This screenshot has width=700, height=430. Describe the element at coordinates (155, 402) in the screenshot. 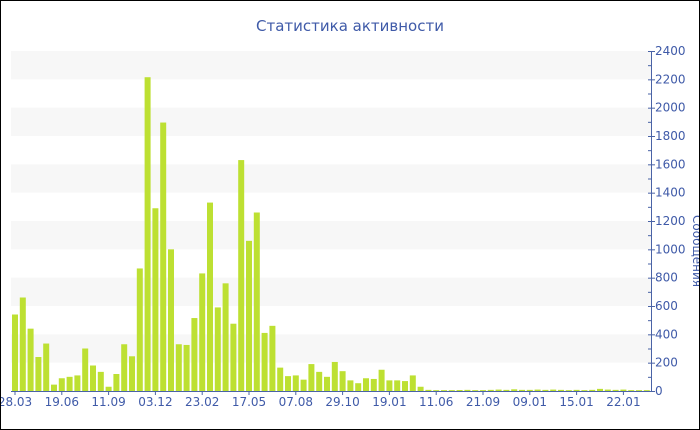

I see `x-tick-label: 03.12` at that location.